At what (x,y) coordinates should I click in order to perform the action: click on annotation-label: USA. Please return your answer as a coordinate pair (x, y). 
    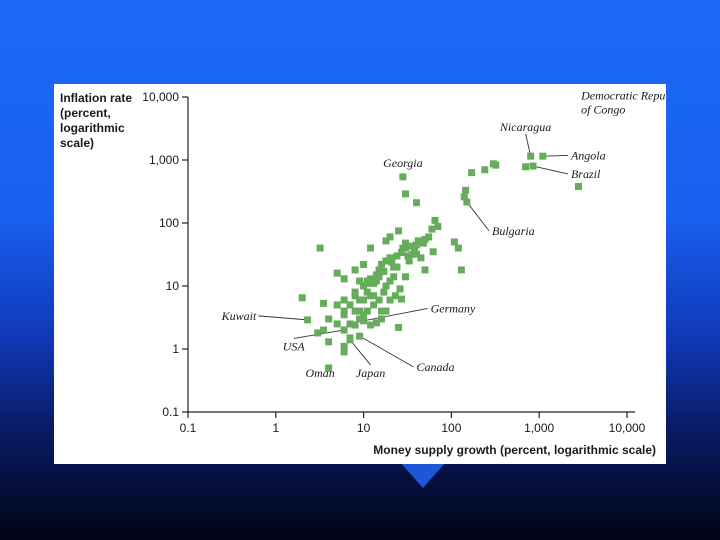
    Looking at the image, I should click on (294, 346).